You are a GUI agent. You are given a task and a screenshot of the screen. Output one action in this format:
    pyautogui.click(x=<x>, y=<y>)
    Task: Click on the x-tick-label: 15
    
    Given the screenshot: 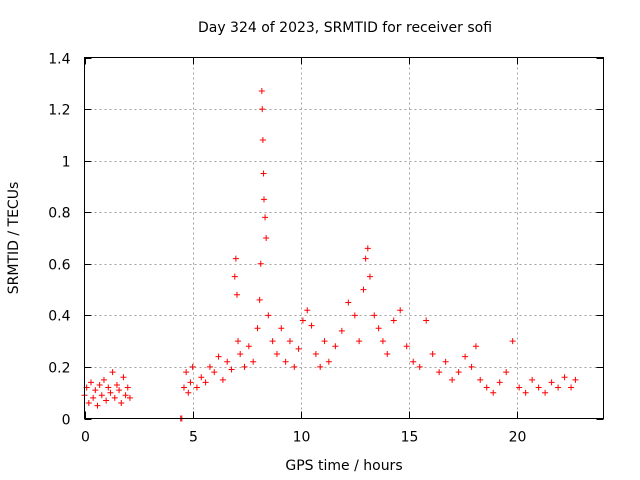 What is the action you would take?
    pyautogui.click(x=410, y=438)
    